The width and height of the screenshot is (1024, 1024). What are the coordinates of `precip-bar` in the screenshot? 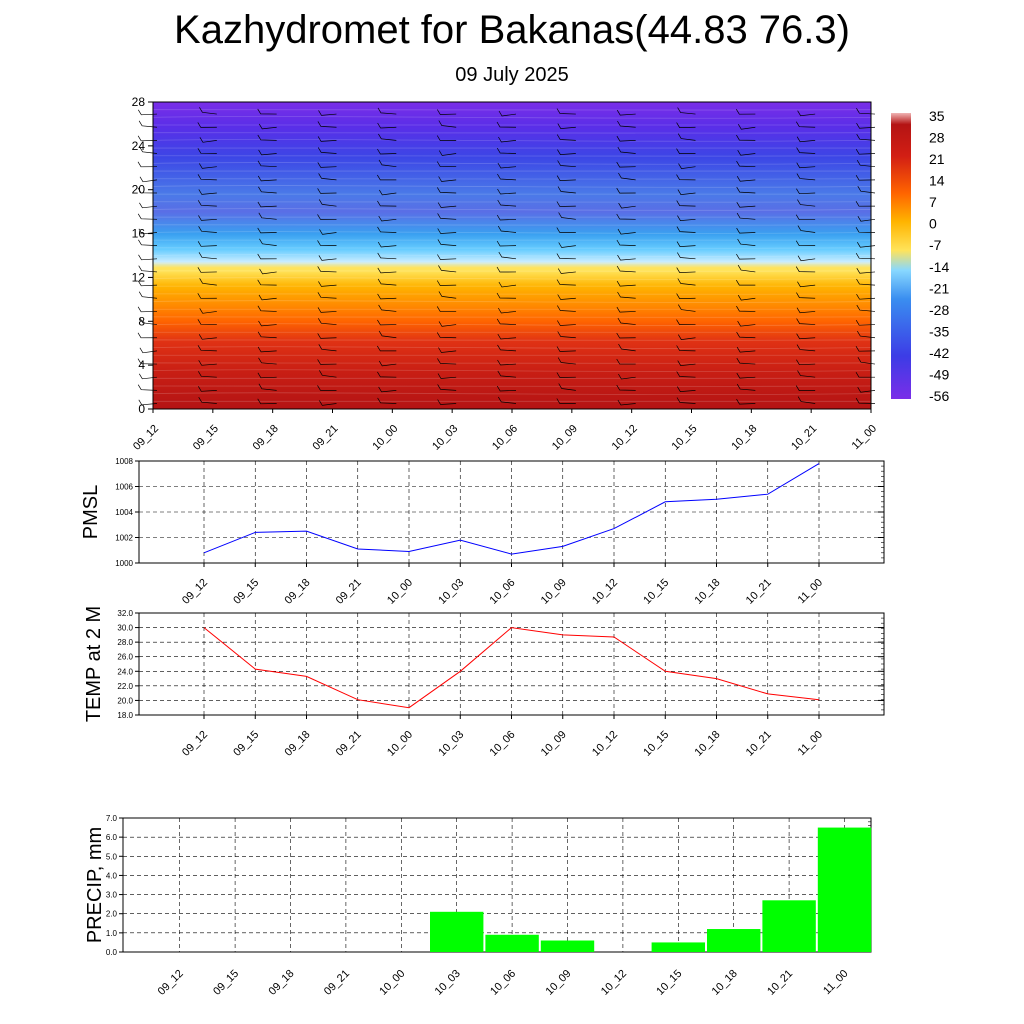 It's located at (512, 943).